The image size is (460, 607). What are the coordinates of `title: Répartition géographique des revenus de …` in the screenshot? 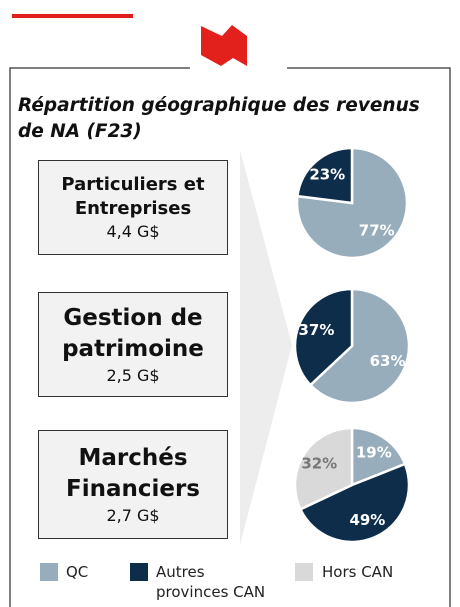 It's located at (219, 118).